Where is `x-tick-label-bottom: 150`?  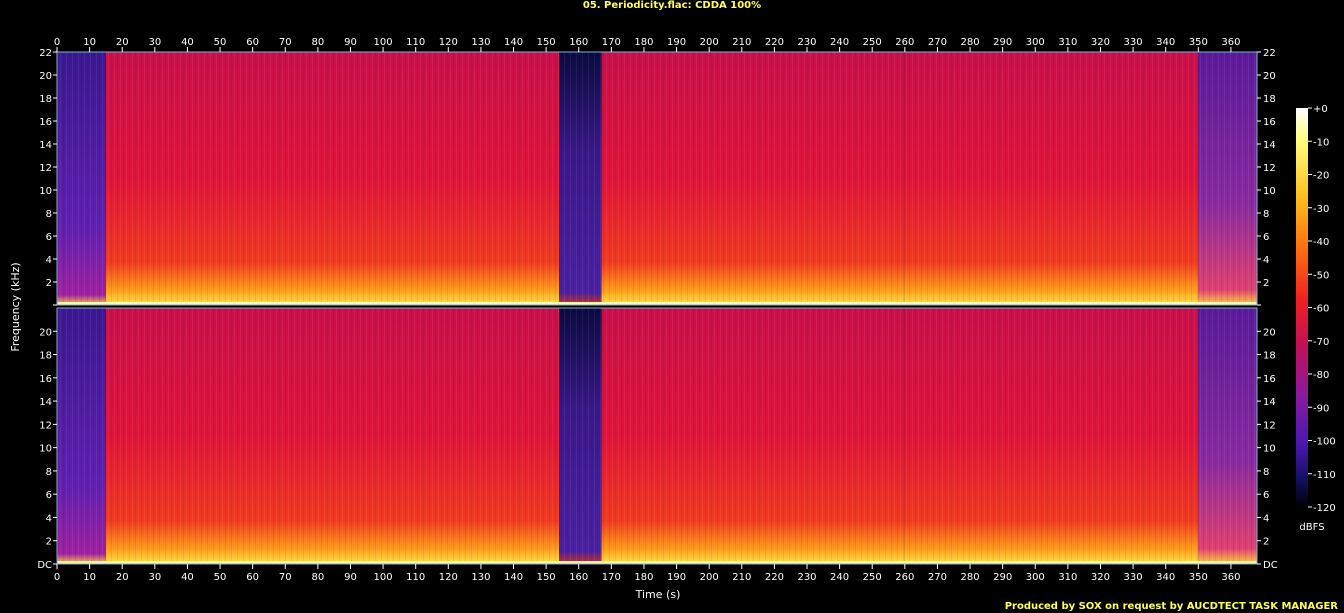 x-tick-label-bottom: 150 is located at coordinates (546, 577).